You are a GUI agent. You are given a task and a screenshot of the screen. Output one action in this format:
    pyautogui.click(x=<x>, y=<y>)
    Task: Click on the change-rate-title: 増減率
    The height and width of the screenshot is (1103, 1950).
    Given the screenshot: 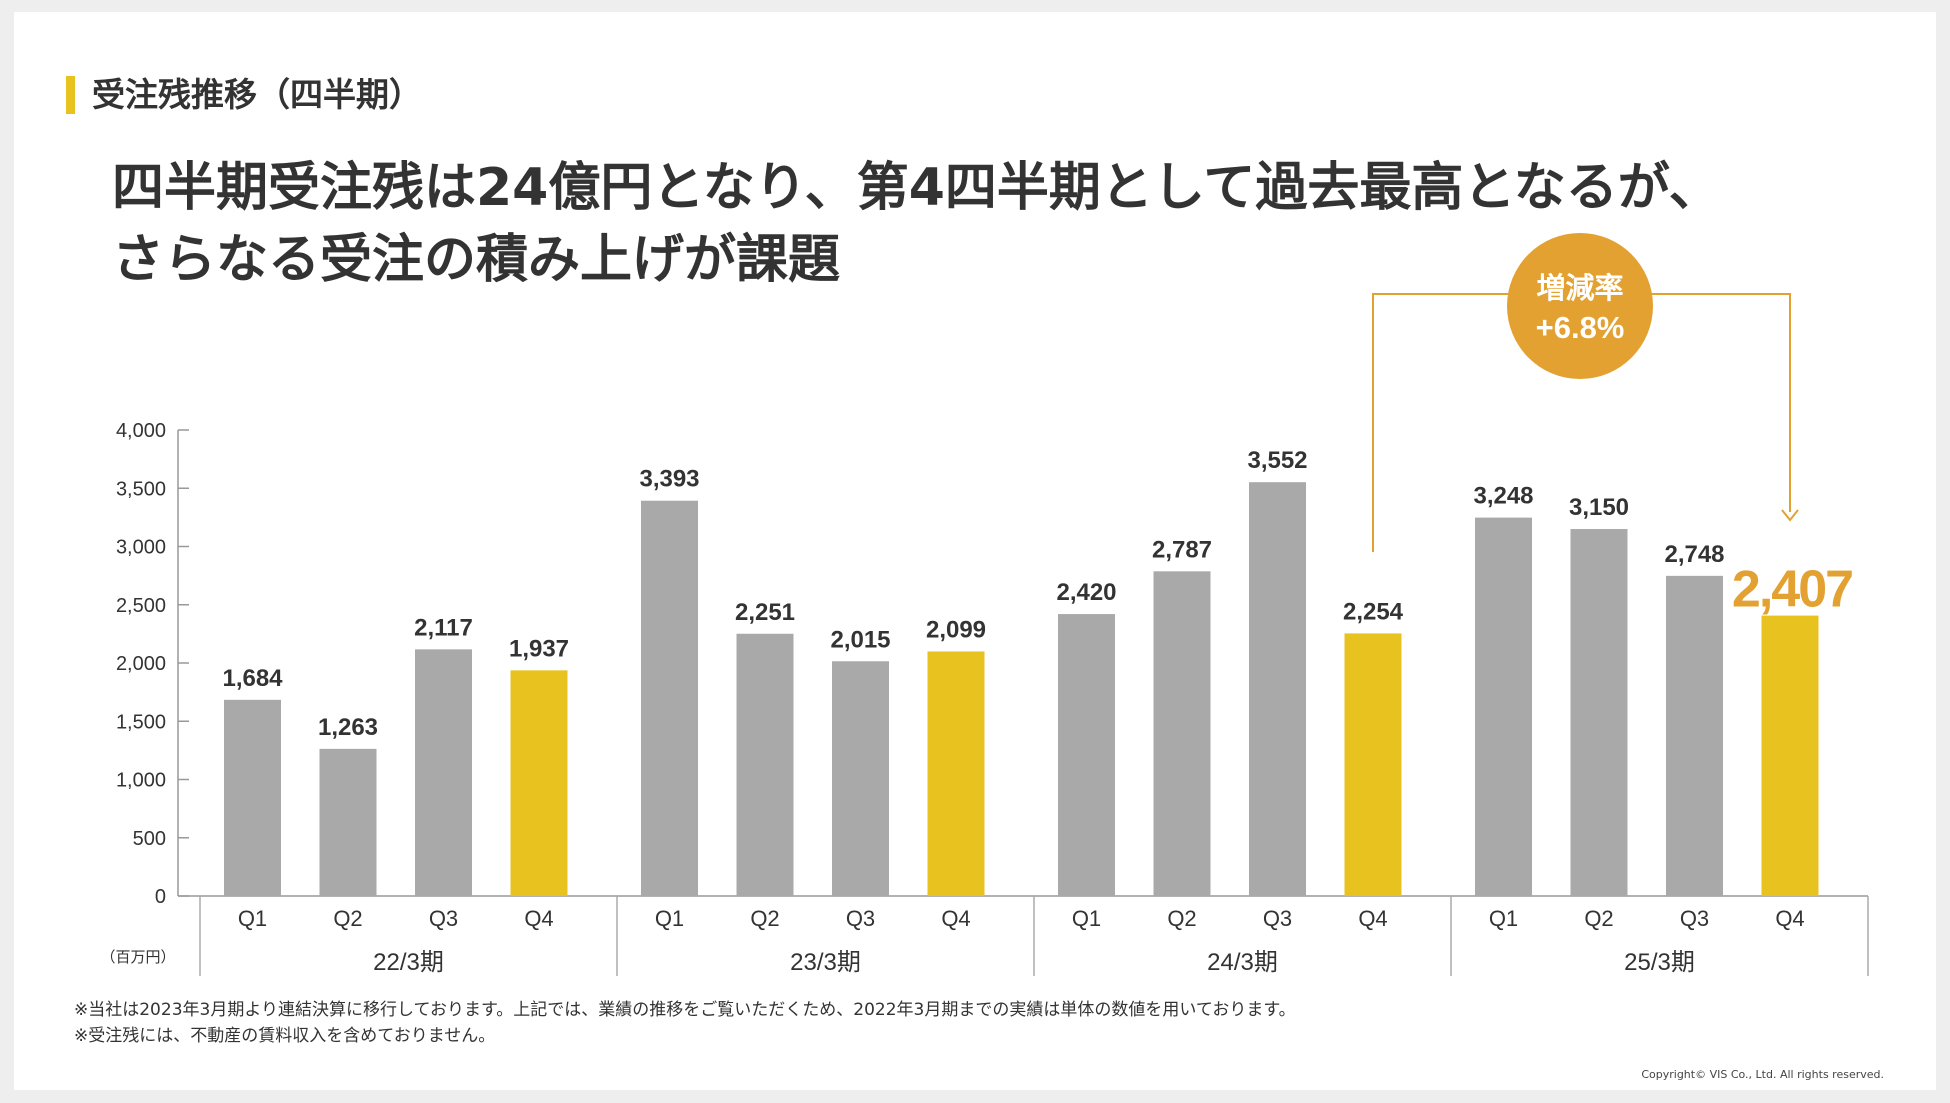 What is the action you would take?
    pyautogui.click(x=1579, y=288)
    